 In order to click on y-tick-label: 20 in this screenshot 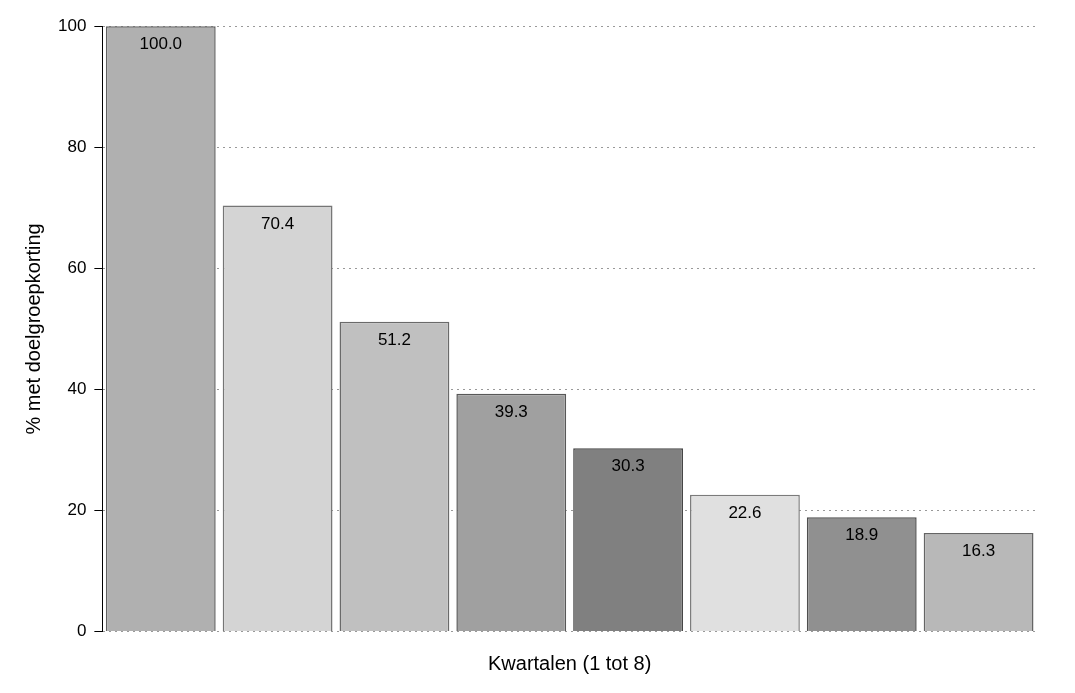, I will do `click(77, 510)`.